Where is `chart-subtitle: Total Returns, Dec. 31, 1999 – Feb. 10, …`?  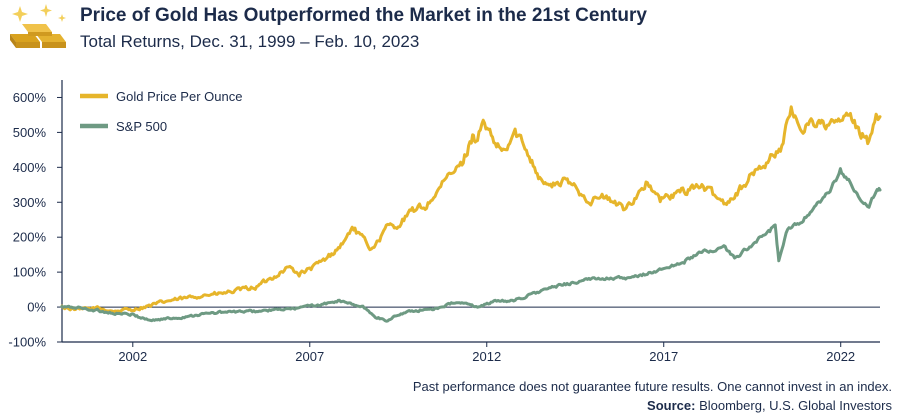 chart-subtitle: Total Returns, Dec. 31, 1999 – Feb. 10, … is located at coordinates (250, 41).